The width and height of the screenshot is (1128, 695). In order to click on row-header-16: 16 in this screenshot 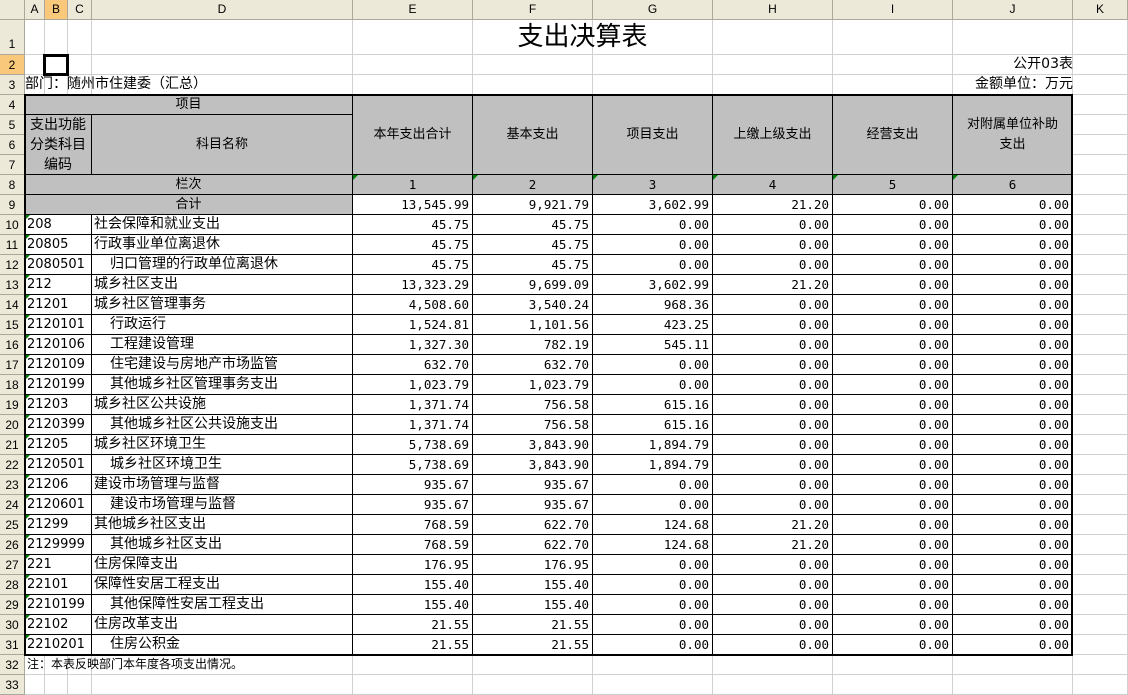, I will do `click(12, 345)`.